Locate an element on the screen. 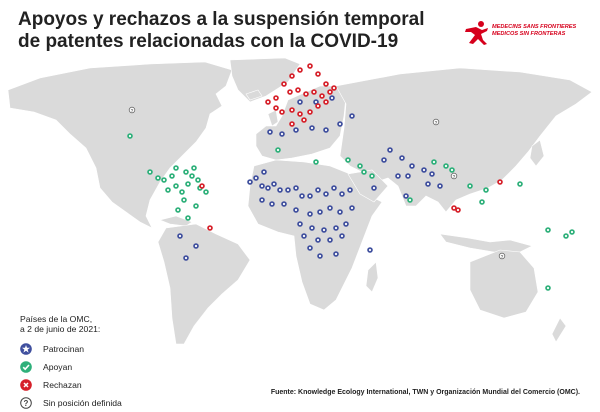 The width and height of the screenshot is (600, 412). legend-heading-line-1: Países de la OMC, is located at coordinates (56, 319).